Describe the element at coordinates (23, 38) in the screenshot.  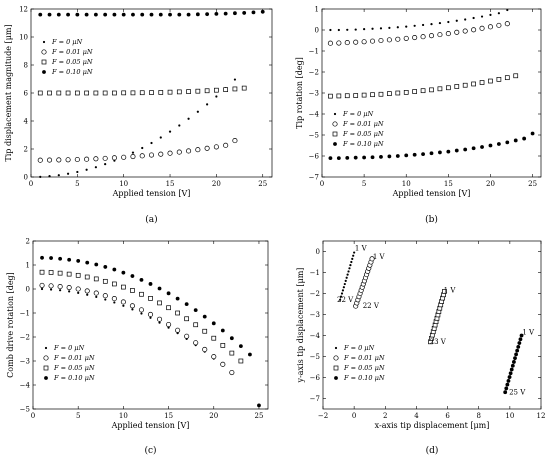
I see `y-tick-label: 10` at that location.